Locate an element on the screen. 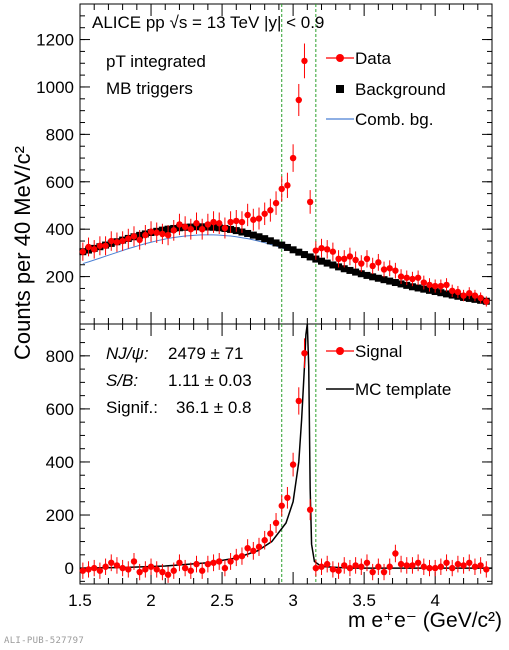  publication-id: ALI-PUB-527797 is located at coordinates (44, 641).